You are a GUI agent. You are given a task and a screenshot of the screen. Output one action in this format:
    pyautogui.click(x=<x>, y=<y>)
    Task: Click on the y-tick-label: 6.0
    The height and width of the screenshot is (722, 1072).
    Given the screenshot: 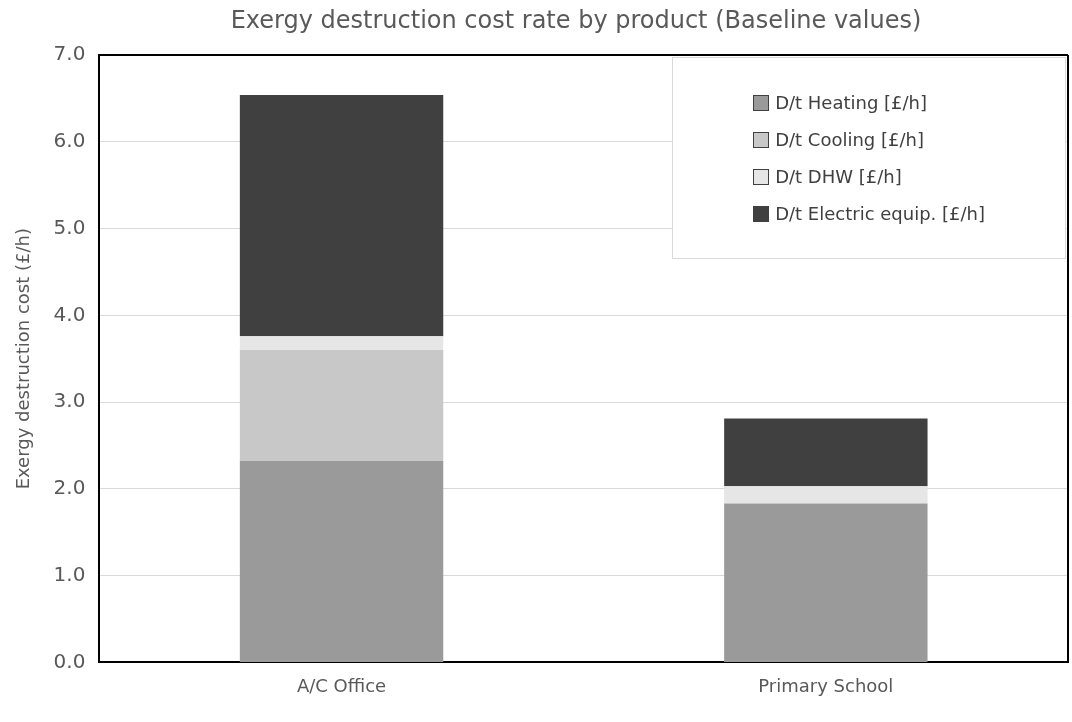 What is the action you would take?
    pyautogui.click(x=69, y=139)
    